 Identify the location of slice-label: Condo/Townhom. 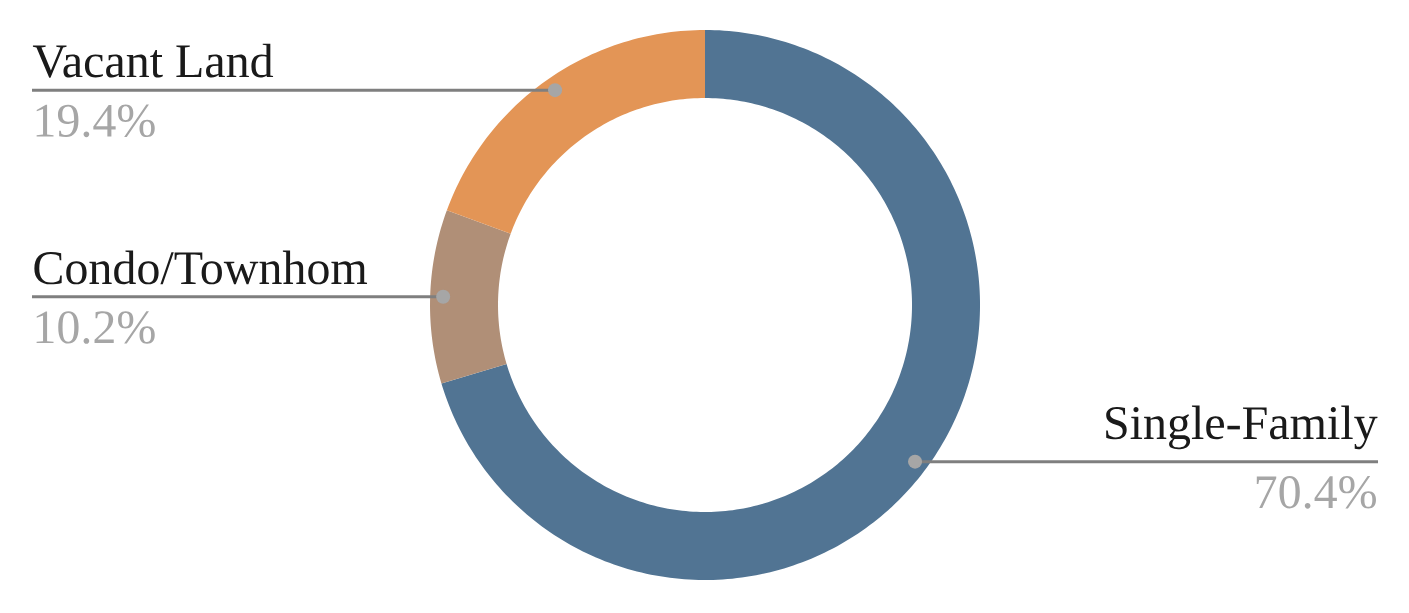
(201, 267).